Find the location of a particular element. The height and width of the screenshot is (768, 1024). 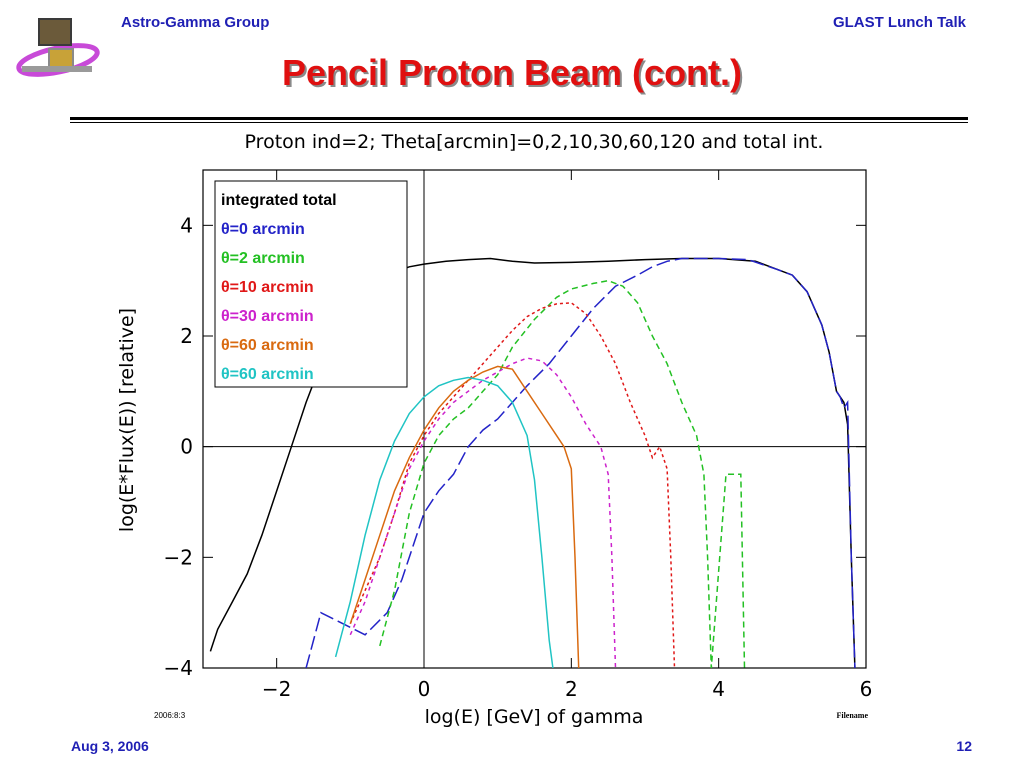

x-tick-label: 2 is located at coordinates (571, 689).